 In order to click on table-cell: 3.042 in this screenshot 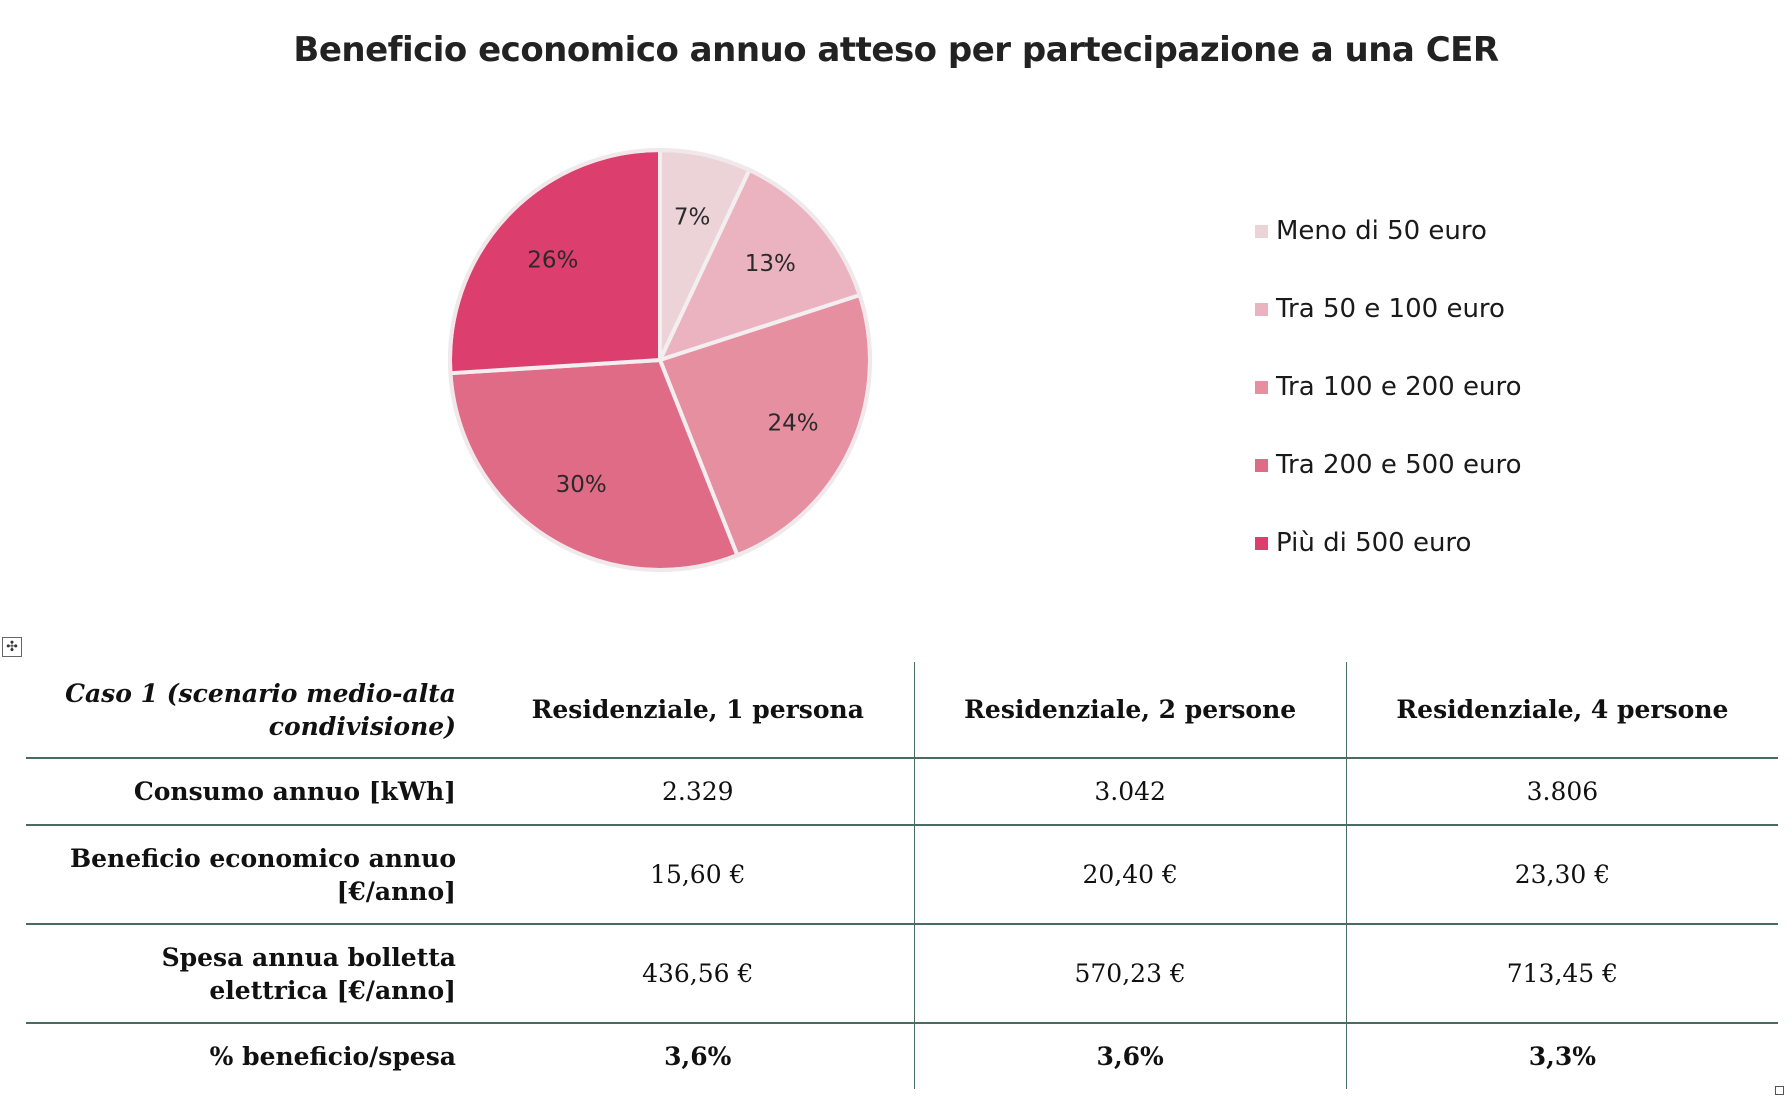, I will do `click(1130, 792)`.